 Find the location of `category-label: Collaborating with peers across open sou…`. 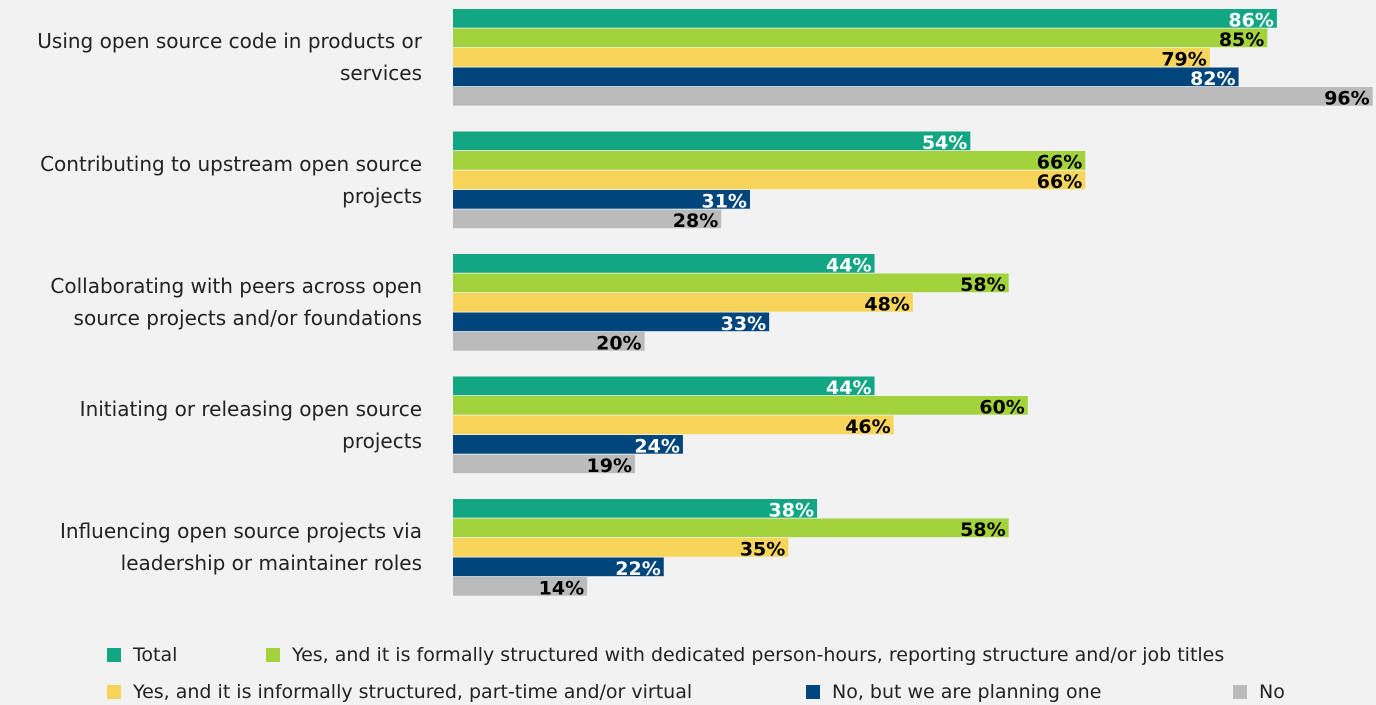

category-label: Collaborating with peers across open sou… is located at coordinates (236, 302).